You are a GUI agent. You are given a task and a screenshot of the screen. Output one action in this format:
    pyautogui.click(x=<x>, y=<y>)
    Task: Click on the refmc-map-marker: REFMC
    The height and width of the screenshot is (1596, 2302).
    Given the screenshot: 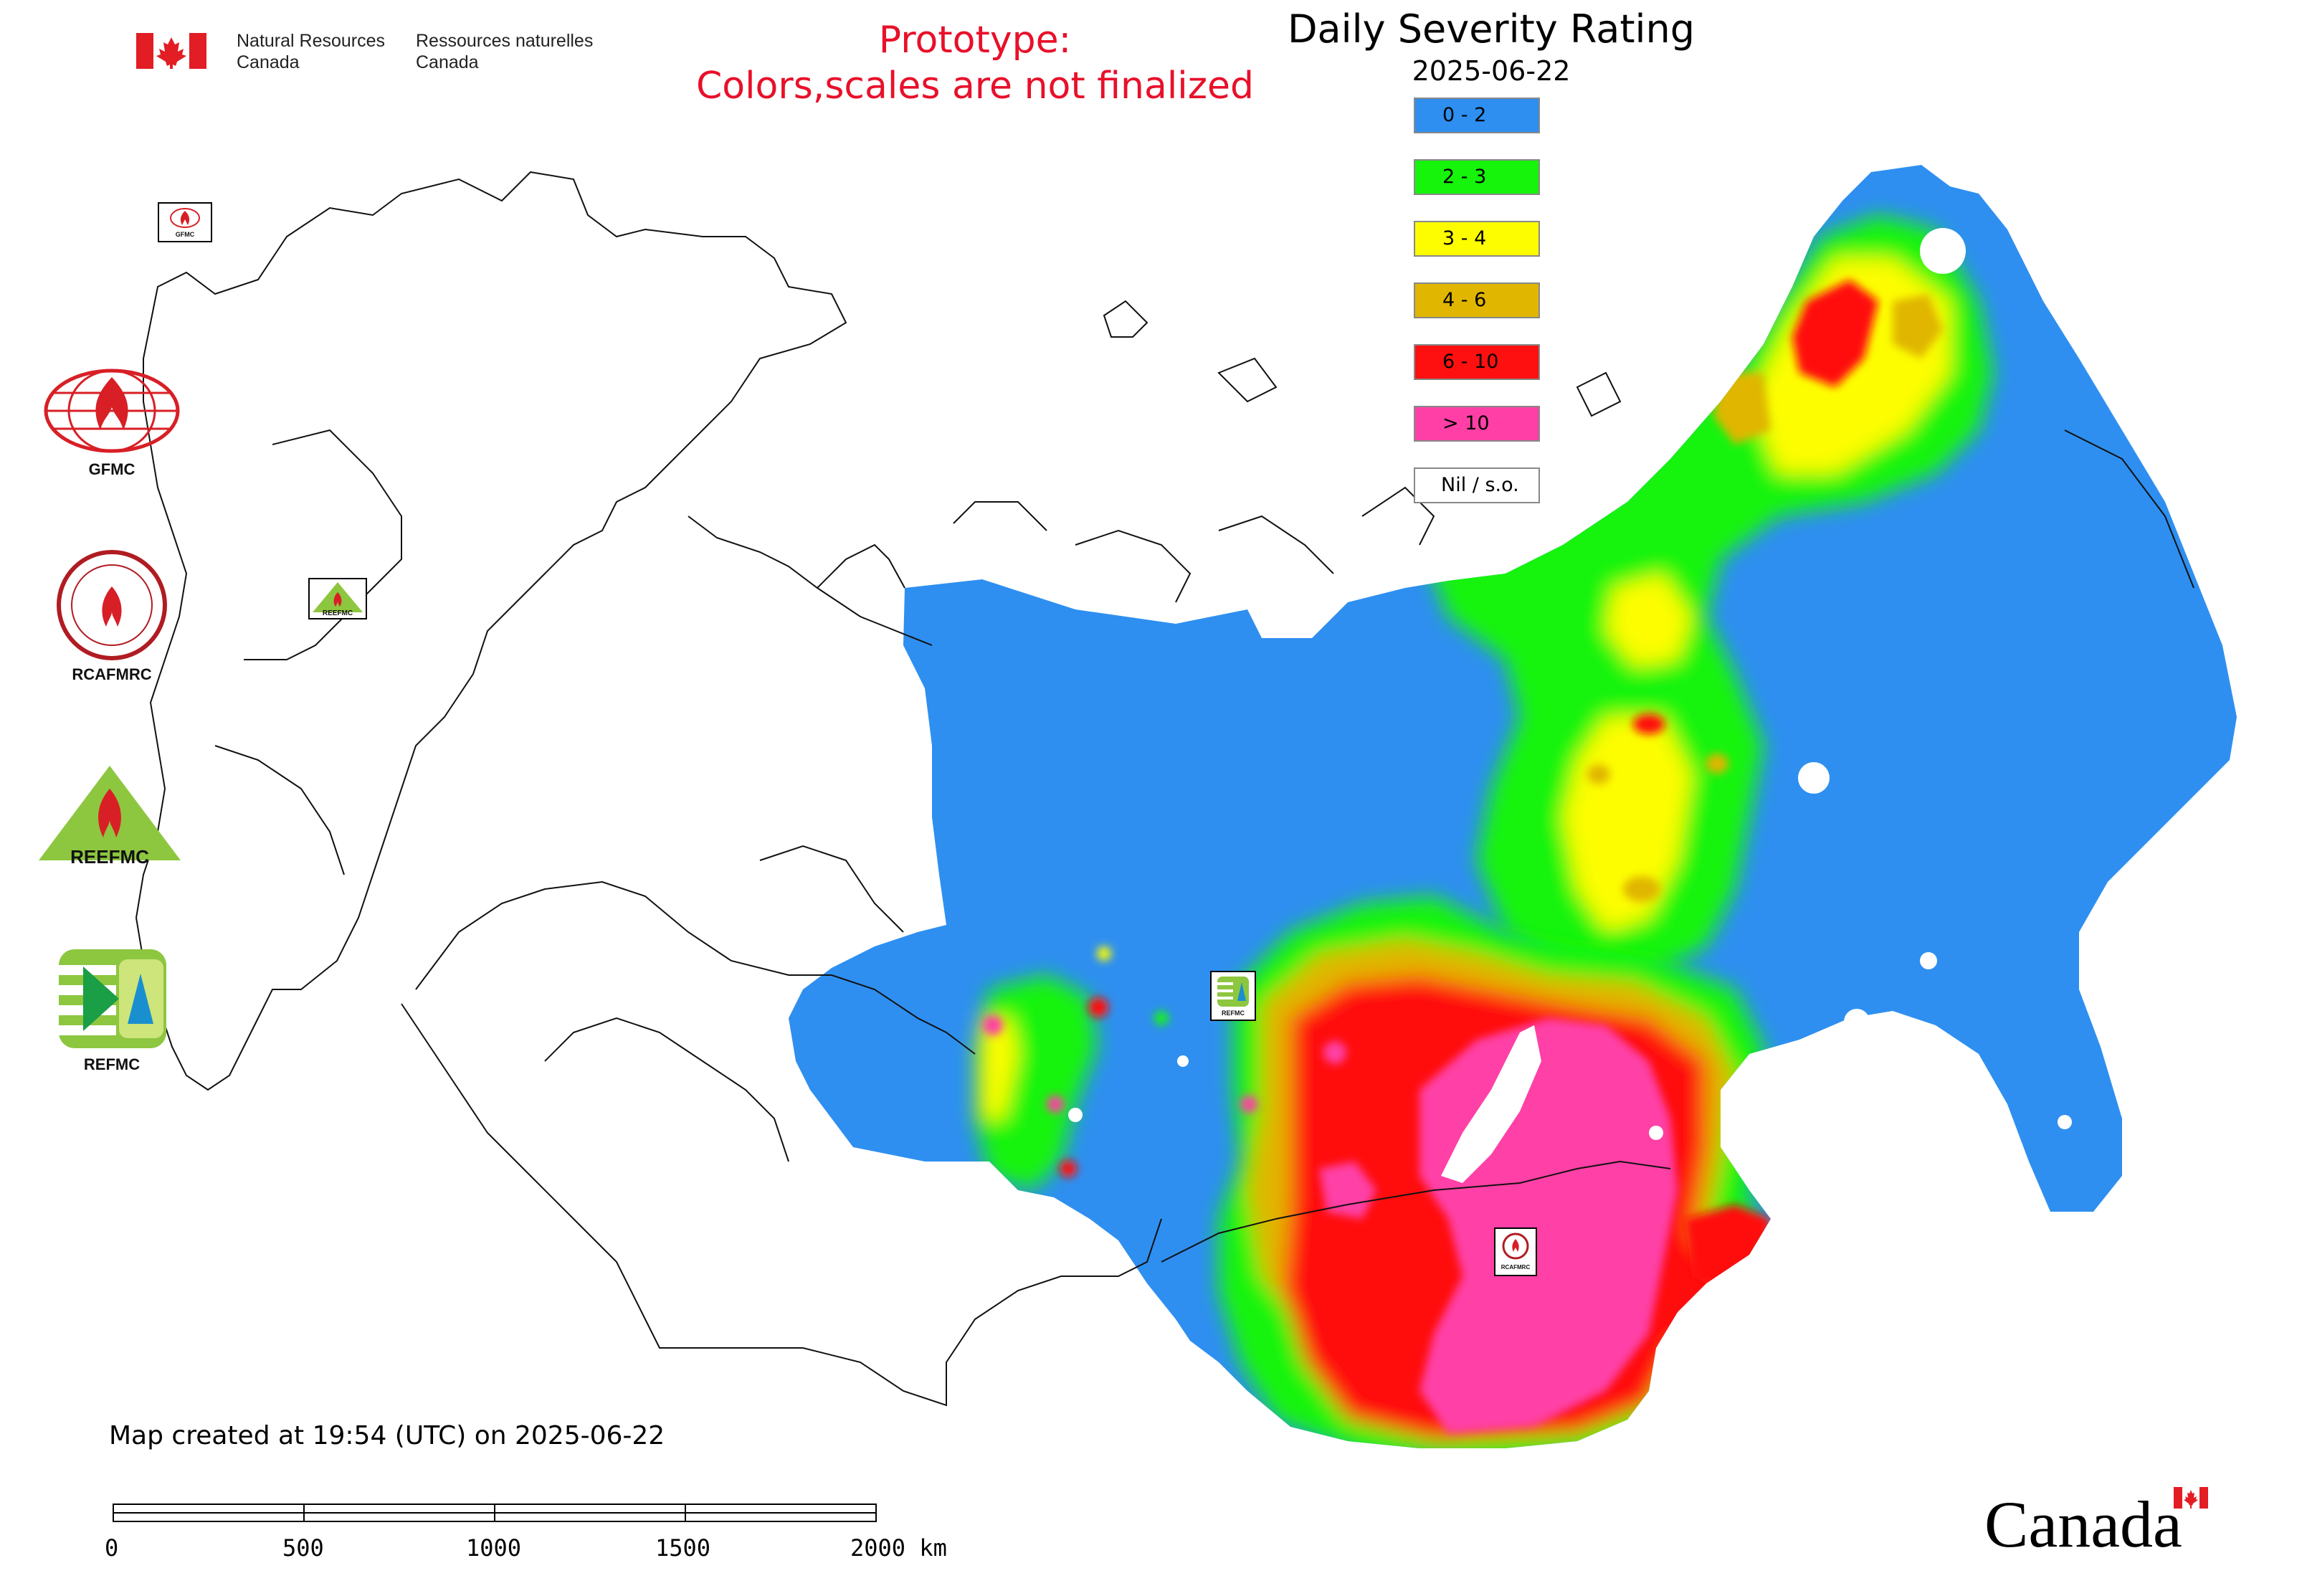 What is the action you would take?
    pyautogui.click(x=1233, y=996)
    